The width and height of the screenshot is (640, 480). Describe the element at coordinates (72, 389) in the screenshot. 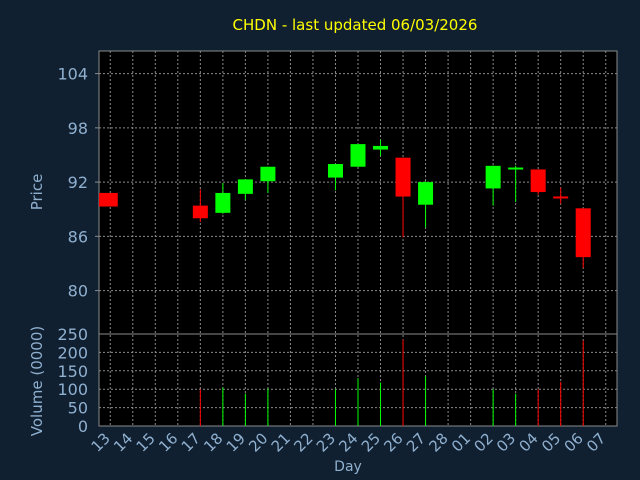

I see `volume-tick-label: 100` at that location.